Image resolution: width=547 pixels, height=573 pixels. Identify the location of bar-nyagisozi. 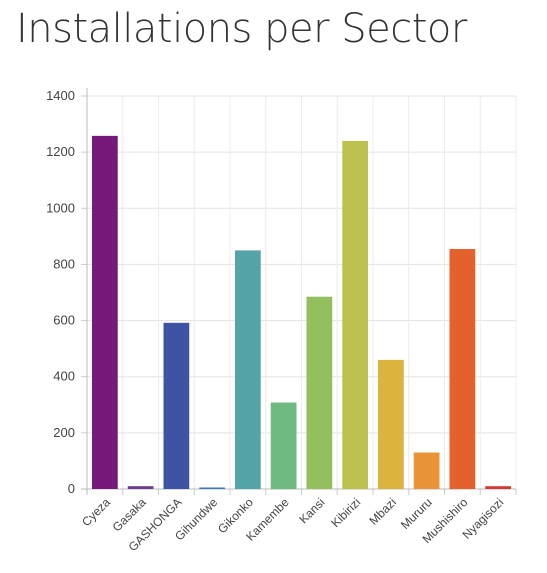
(498, 487).